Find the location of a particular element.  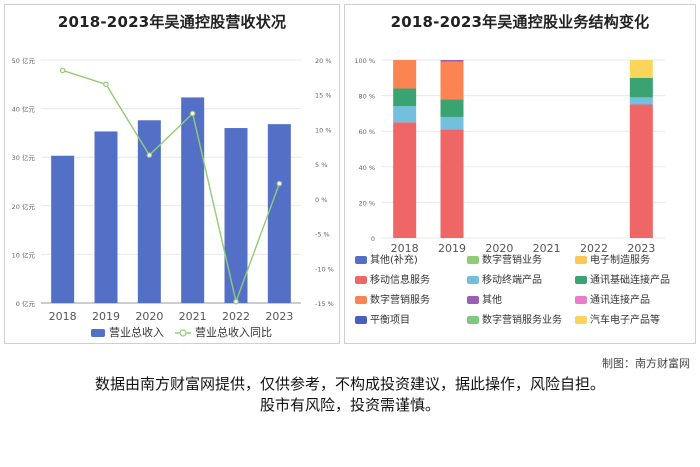

disclaimer-line-1: 数据由南方财富网提供，仅供参考，不构成投资建议，据此操作，风险自担。 is located at coordinates (349, 384).